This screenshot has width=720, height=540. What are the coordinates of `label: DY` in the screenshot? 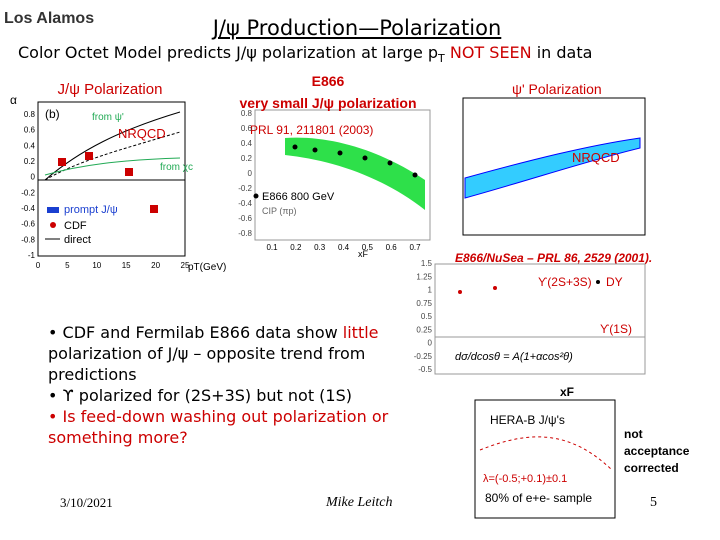 It's located at (614, 282).